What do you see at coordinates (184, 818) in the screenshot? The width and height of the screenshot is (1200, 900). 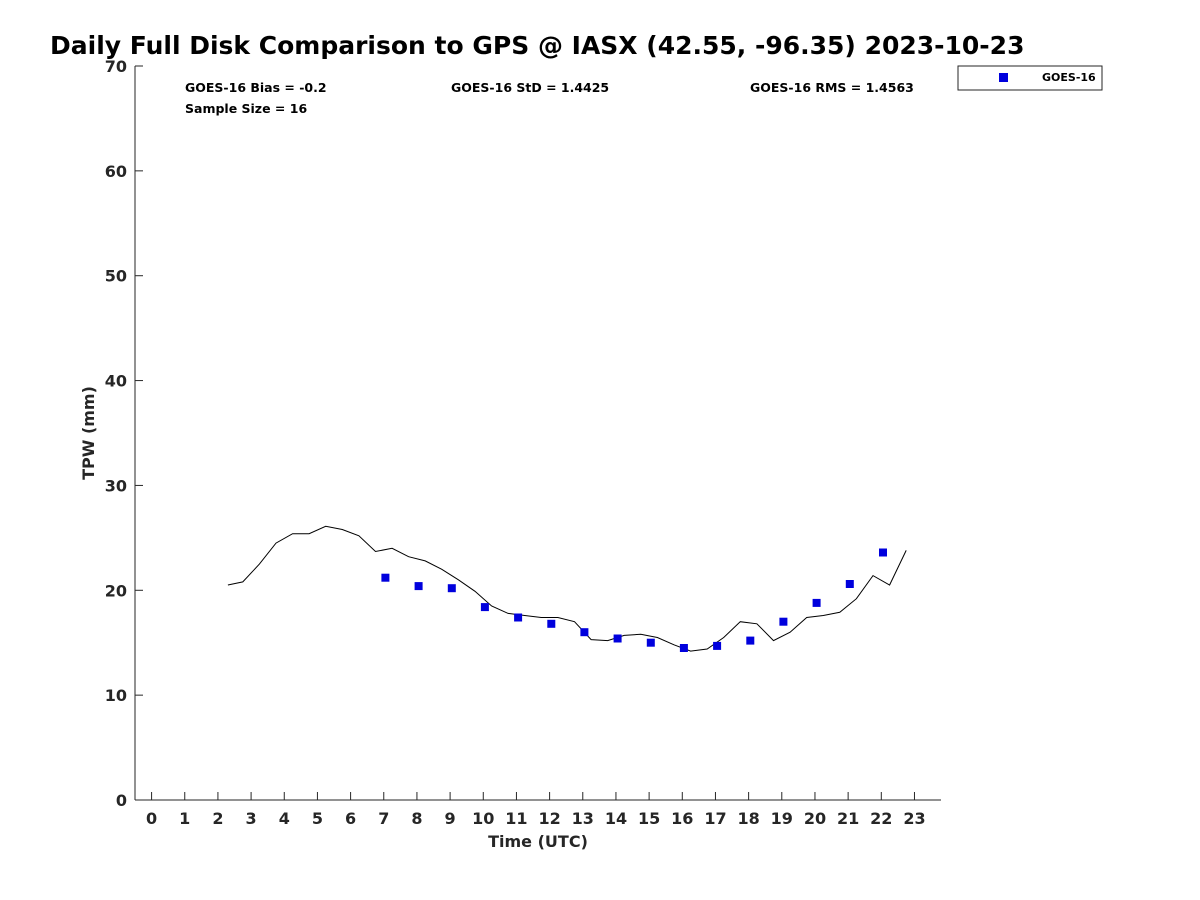 I see `x-tick-label: 1` at bounding box center [184, 818].